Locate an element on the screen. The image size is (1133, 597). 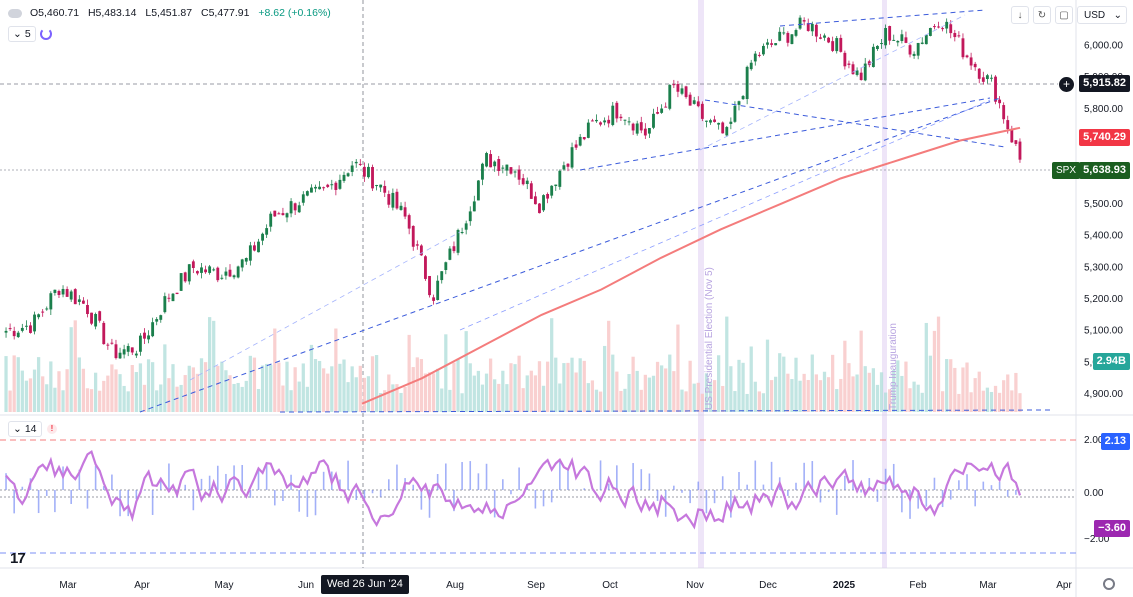
price-tick-label: 5,800.00 is located at coordinates (1103, 109).